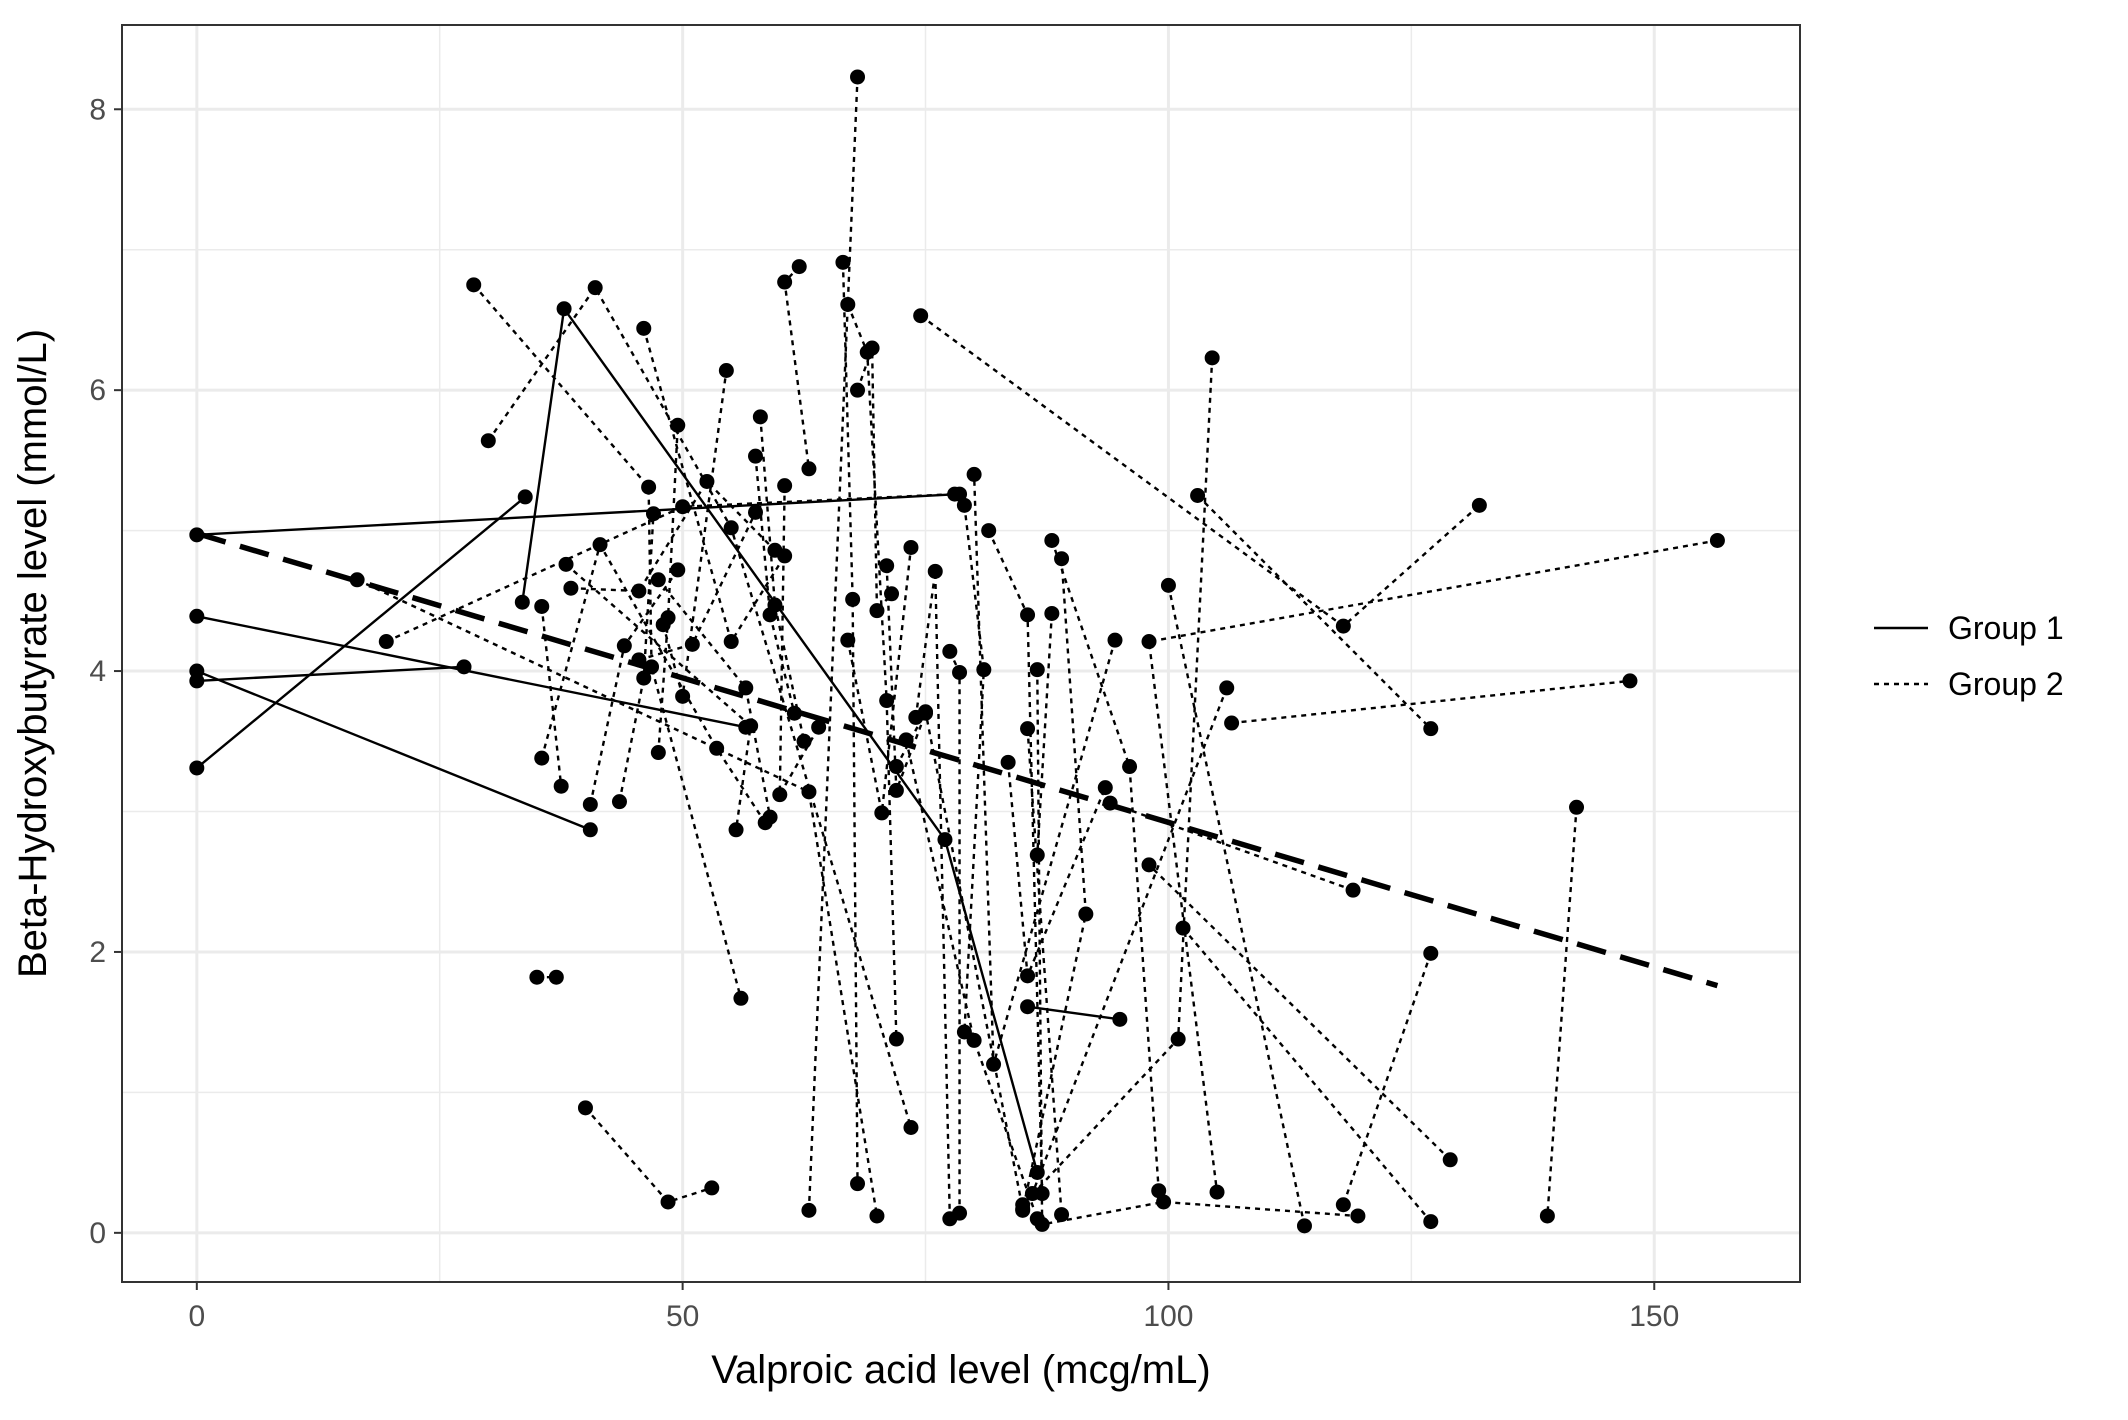 This screenshot has height=1420, width=2128. I want to click on x-tick-label: 100, so click(1168, 1316).